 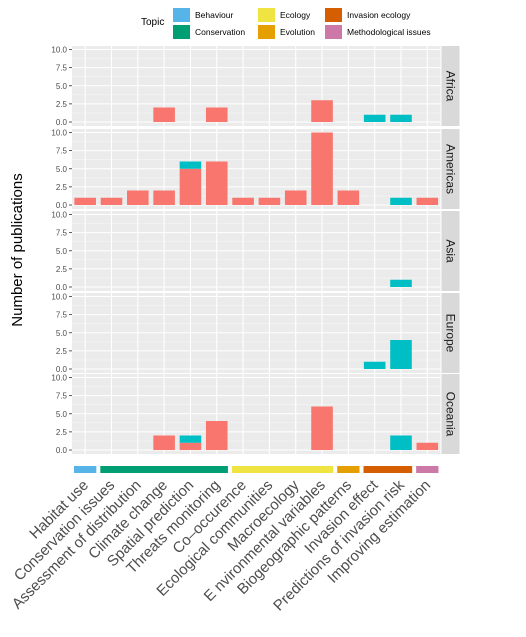 I want to click on strip-label: Oceania, so click(x=450, y=414).